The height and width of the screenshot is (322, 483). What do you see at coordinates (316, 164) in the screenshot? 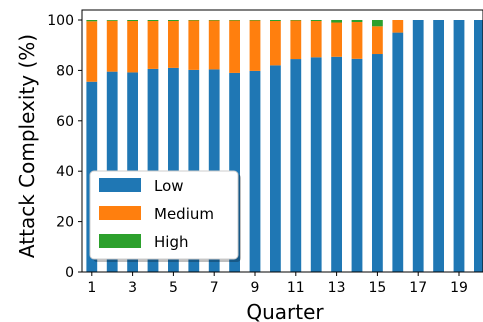
I see `bar-low-q12` at bounding box center [316, 164].